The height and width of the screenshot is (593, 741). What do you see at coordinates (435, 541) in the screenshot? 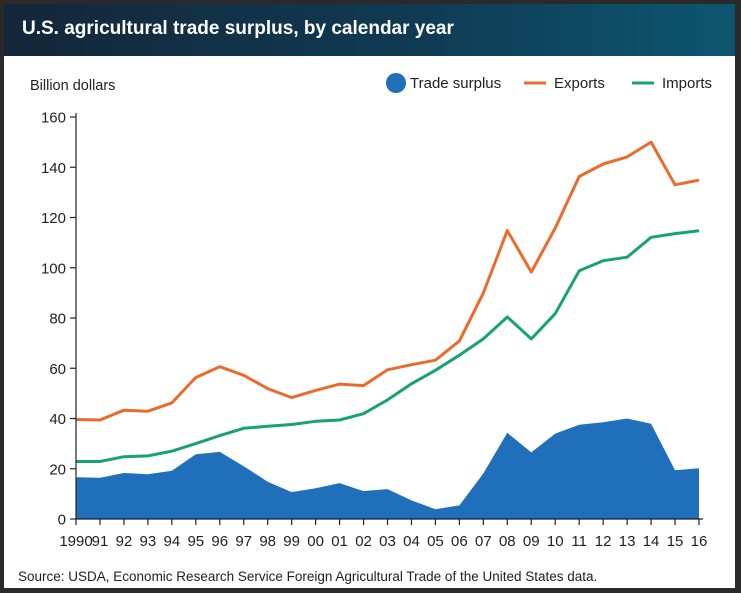
I see `x-tick-label: 05` at bounding box center [435, 541].